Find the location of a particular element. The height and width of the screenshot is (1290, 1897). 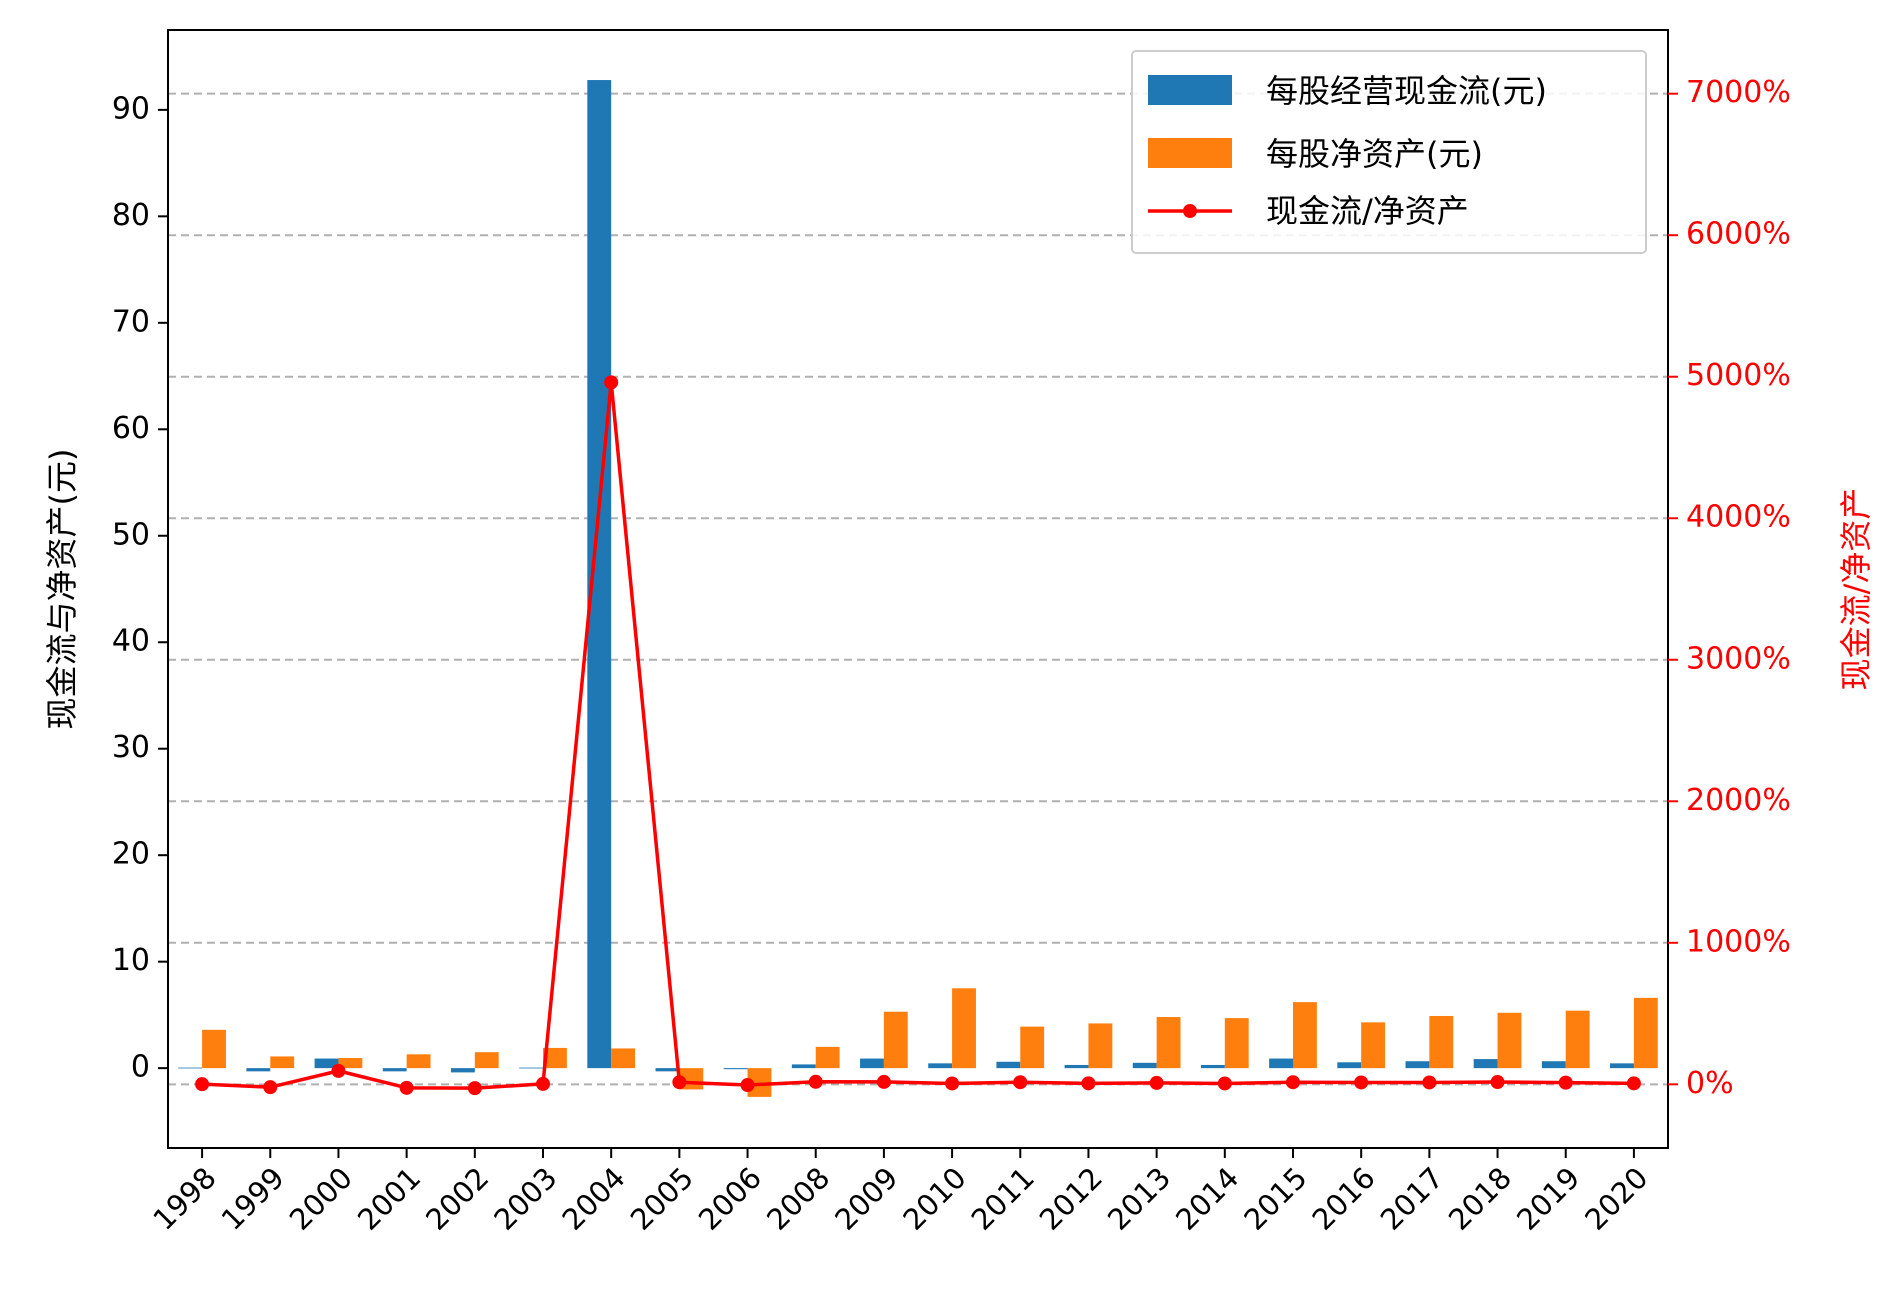

legend-swatch-cashflow is located at coordinates (1190, 90).